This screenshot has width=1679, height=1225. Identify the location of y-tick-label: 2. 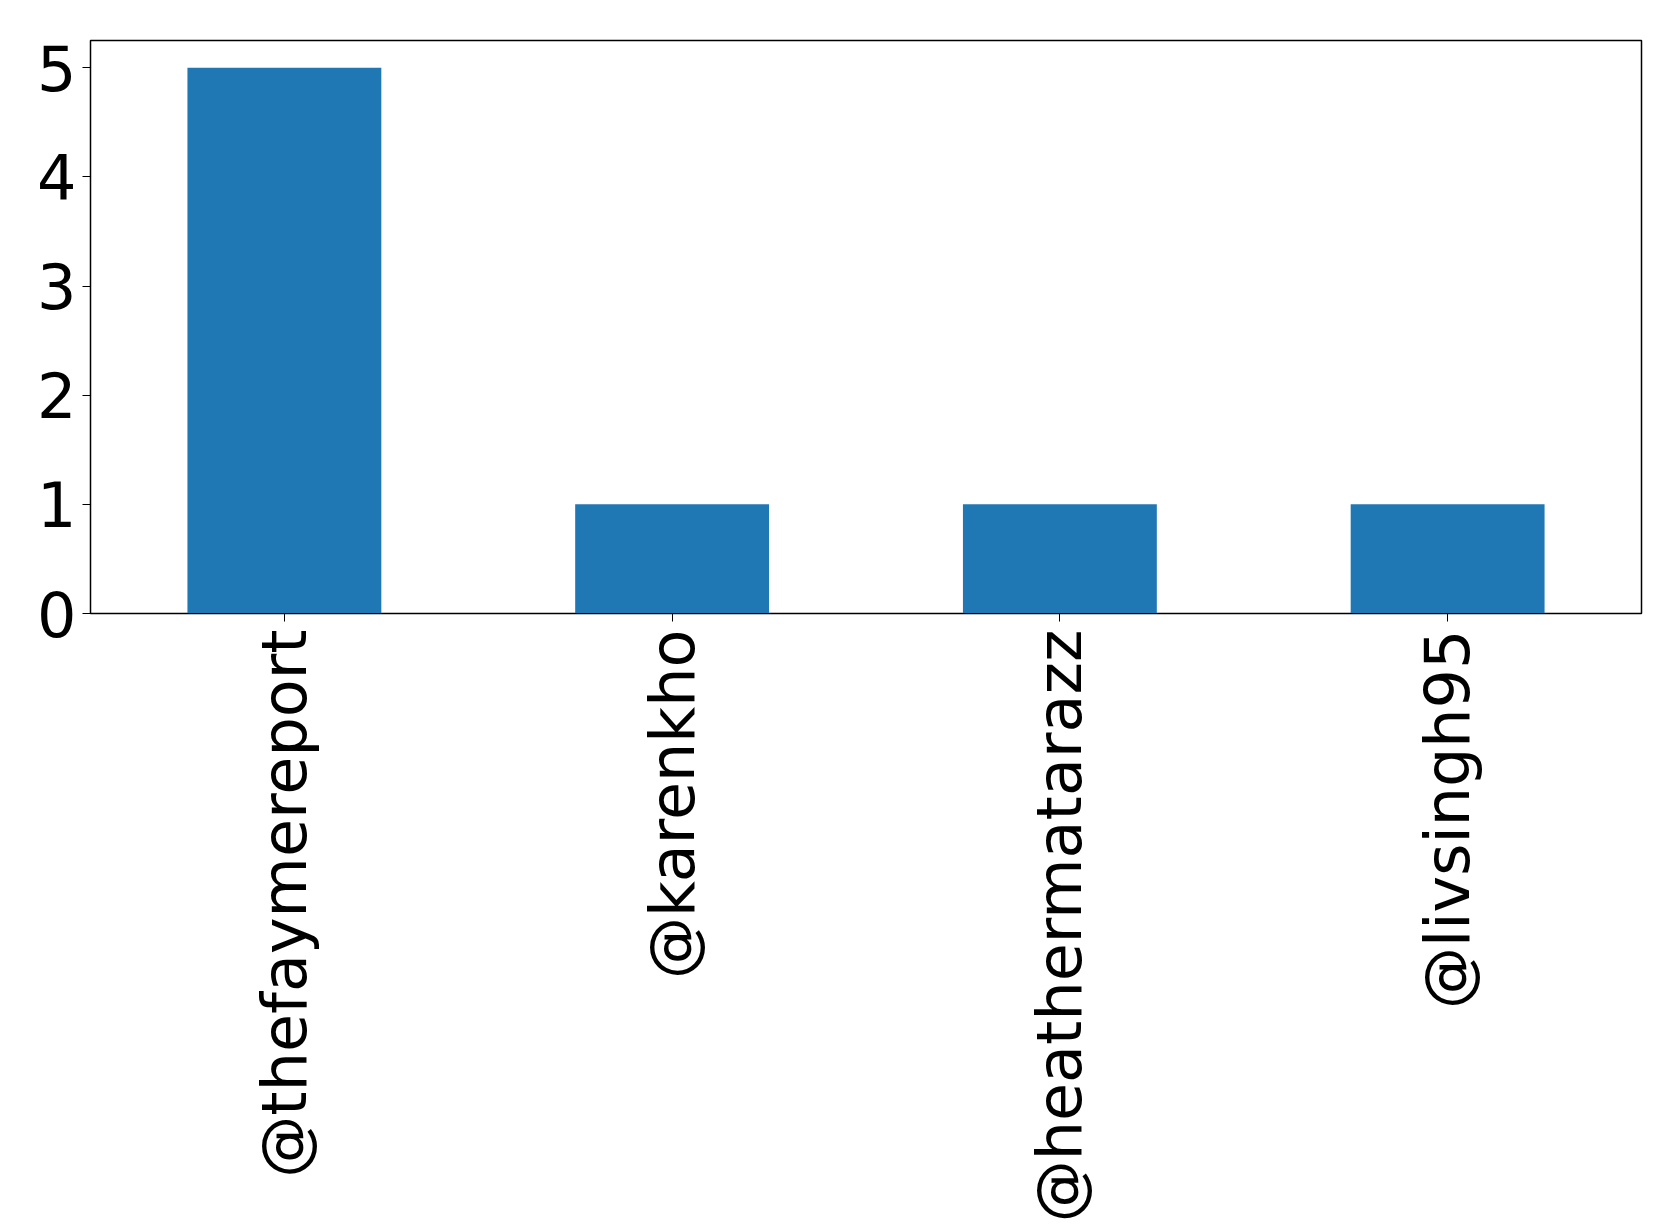
(57, 397).